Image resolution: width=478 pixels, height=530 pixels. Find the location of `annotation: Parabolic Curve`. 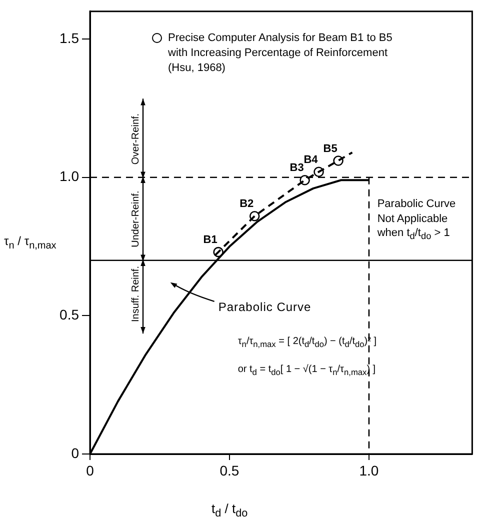

annotation: Parabolic Curve is located at coordinates (265, 307).